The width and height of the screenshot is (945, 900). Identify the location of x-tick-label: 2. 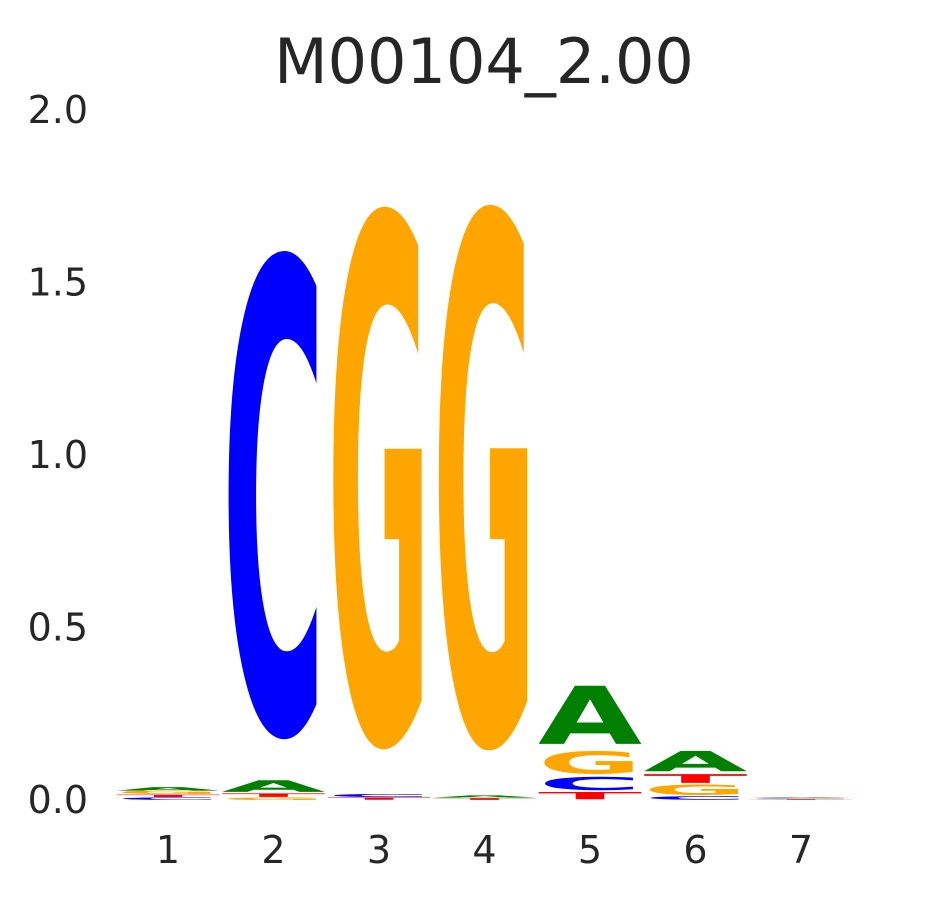
(273, 850).